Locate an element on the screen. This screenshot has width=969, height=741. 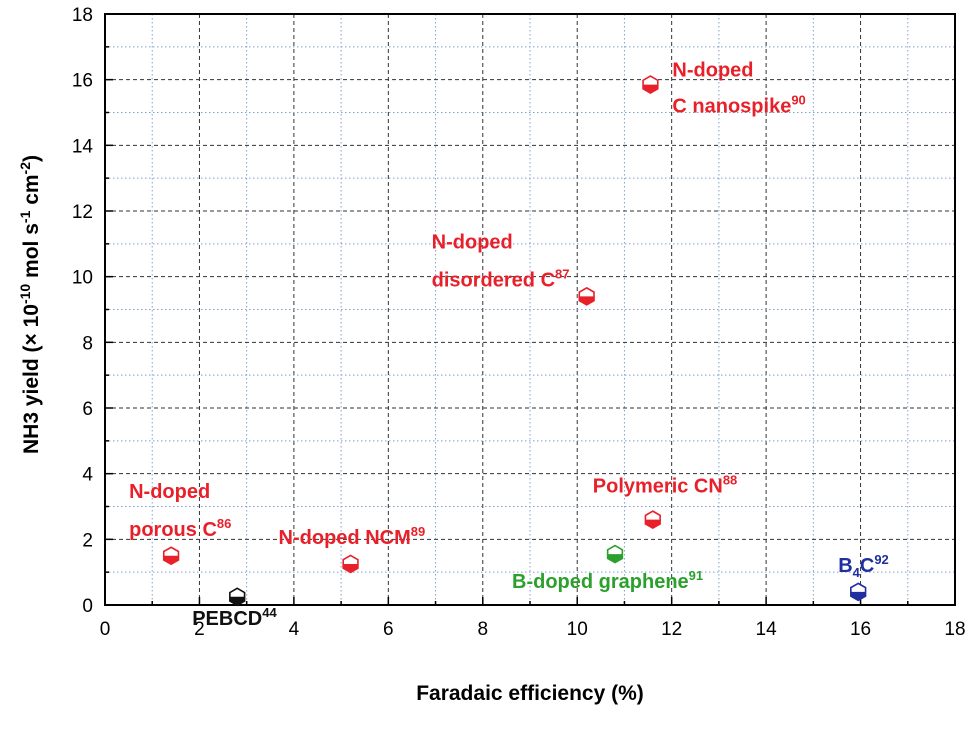
y-tick-label: 14 is located at coordinates (83, 146).